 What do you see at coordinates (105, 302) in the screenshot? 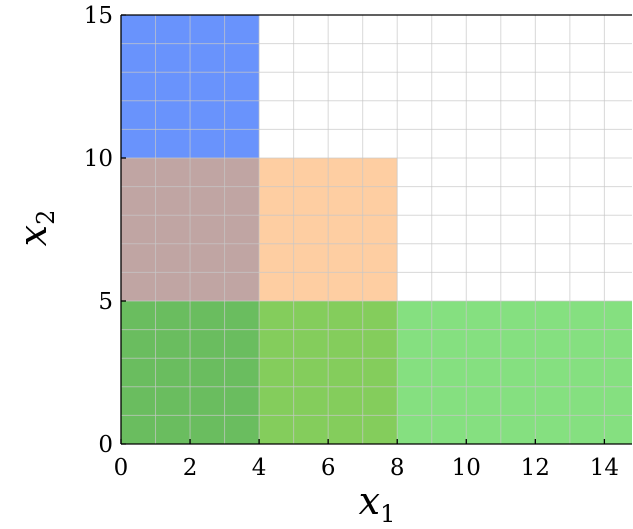
I see `y-tick-label: 5` at bounding box center [105, 302].